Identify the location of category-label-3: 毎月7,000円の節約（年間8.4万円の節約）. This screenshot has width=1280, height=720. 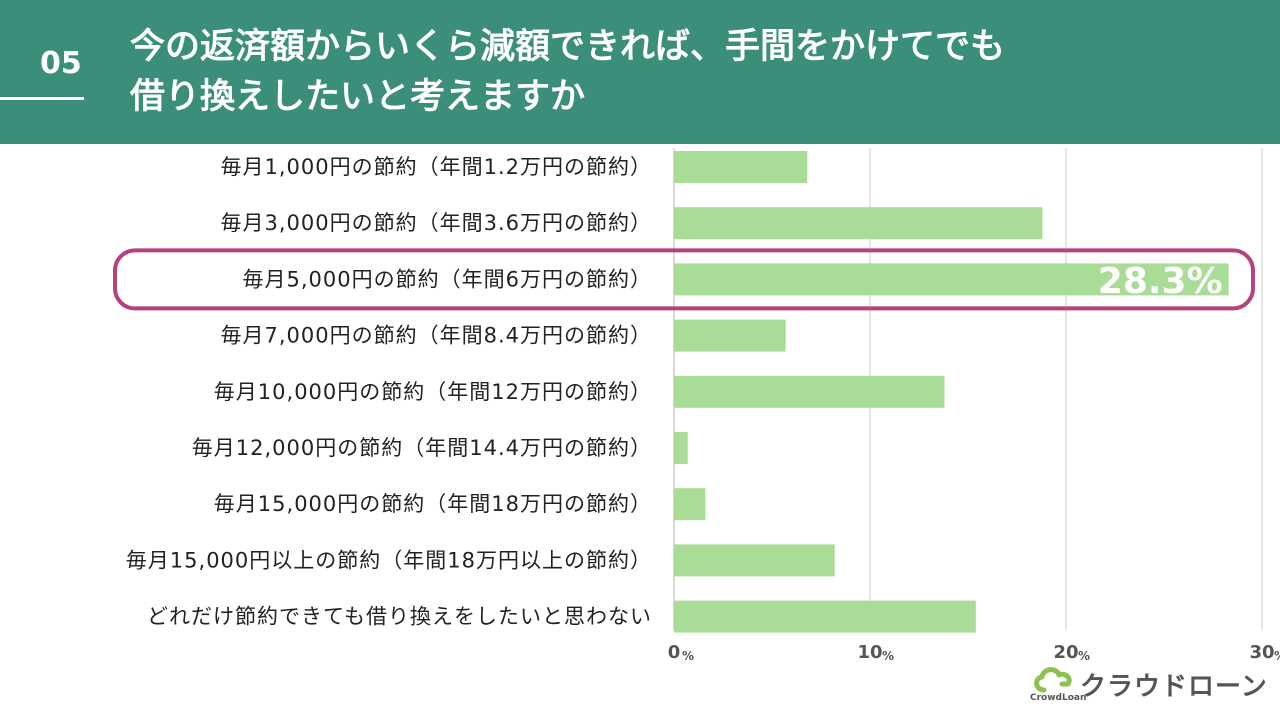
(436, 336).